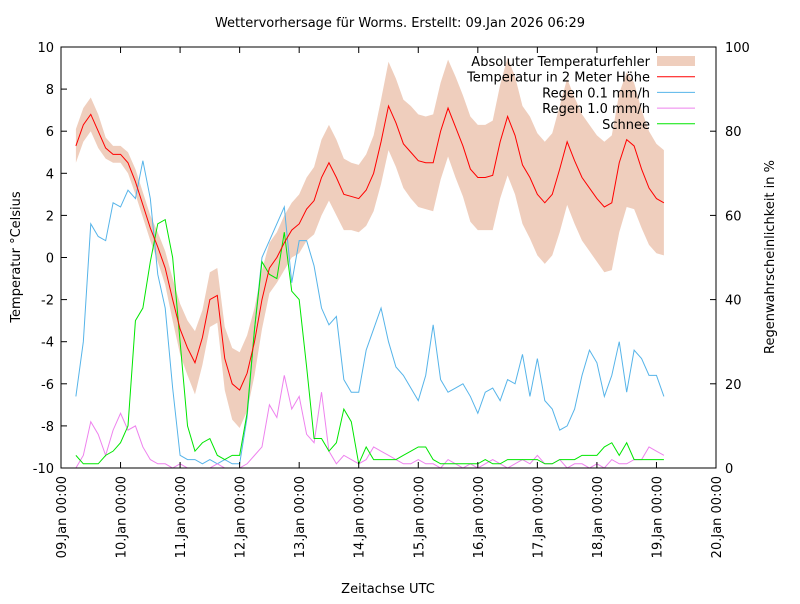 The height and width of the screenshot is (604, 800). Describe the element at coordinates (770, 257) in the screenshot. I see `y2-axis-label: Regenwahrscheinlichkeit in %` at that location.